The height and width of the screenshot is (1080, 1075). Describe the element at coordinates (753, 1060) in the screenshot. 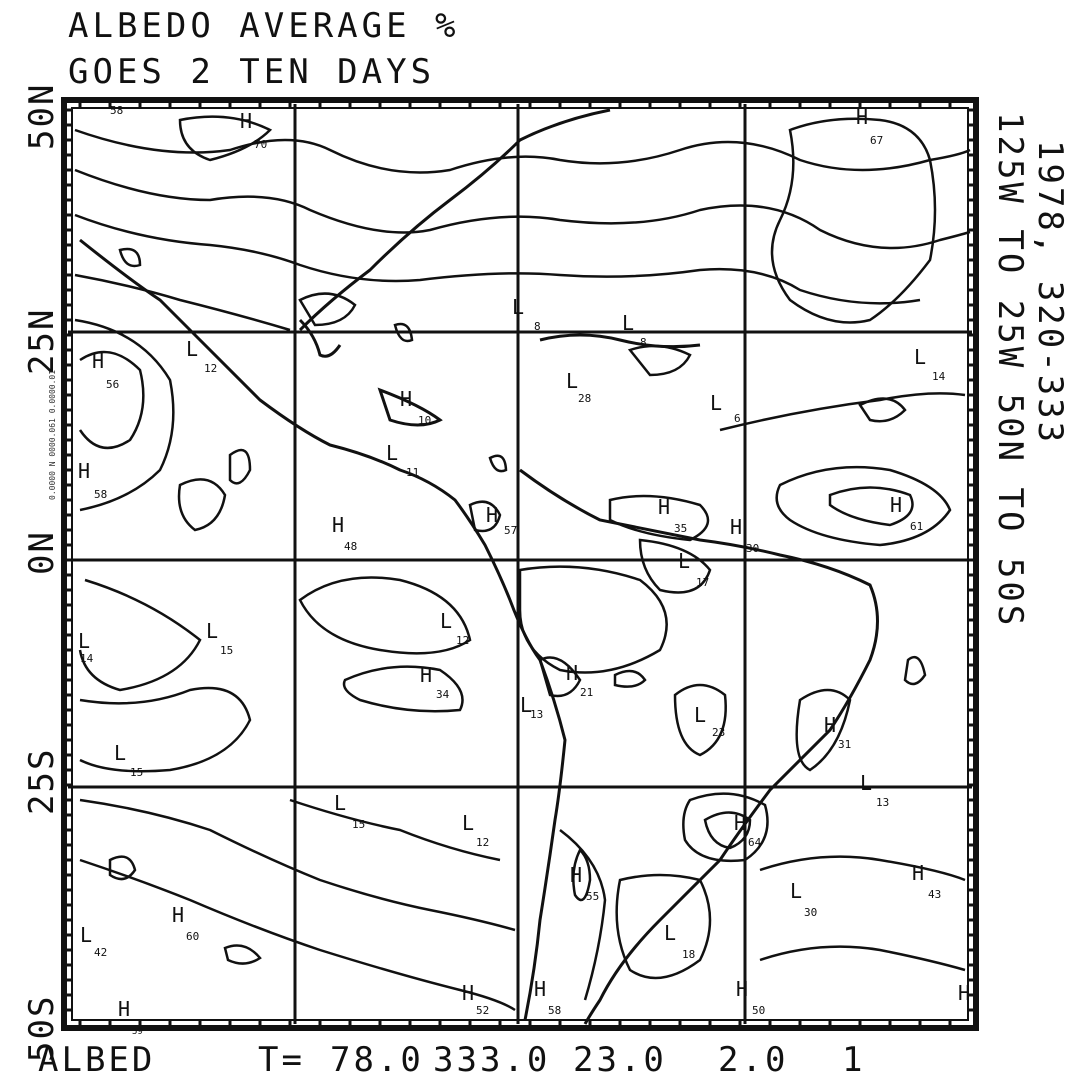

I see `footer-value-4: 2.0` at that location.